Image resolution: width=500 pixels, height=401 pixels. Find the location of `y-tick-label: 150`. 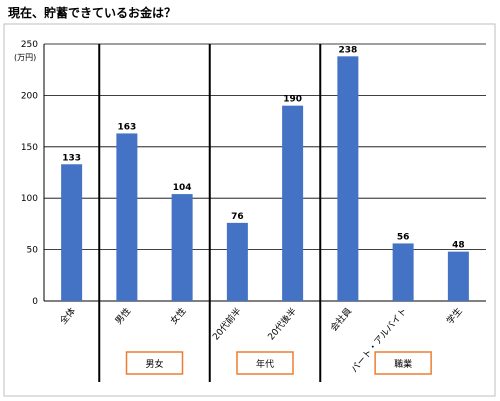

y-tick-label: 150 is located at coordinates (29, 148).